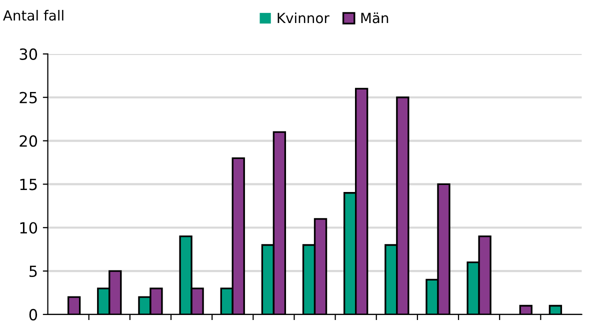 Image resolution: width=590 pixels, height=331 pixels. I want to click on y-tick-label: 15, so click(28, 184).